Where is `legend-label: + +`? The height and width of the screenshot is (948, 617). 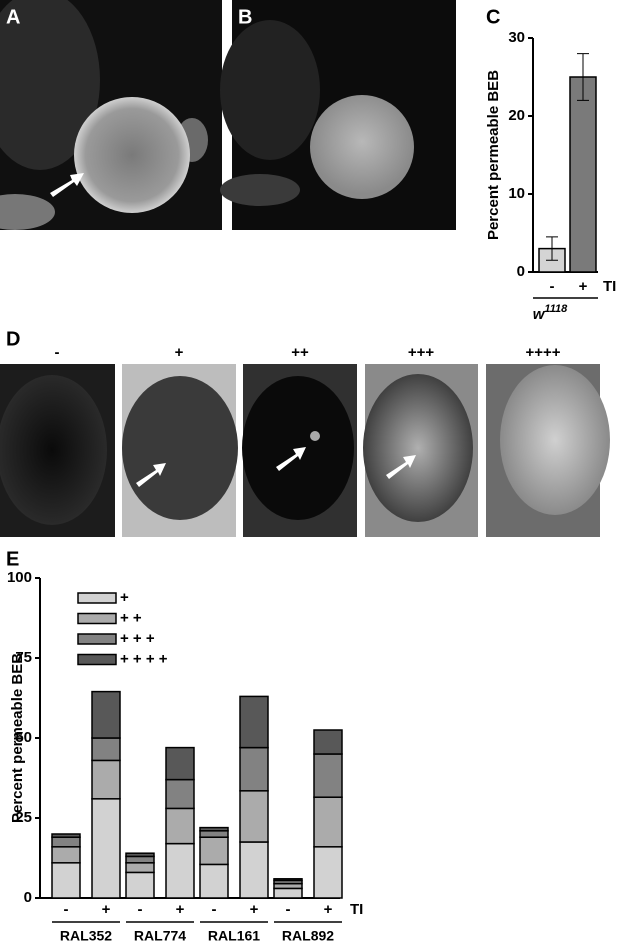
legend-label: + + is located at coordinates (131, 617).